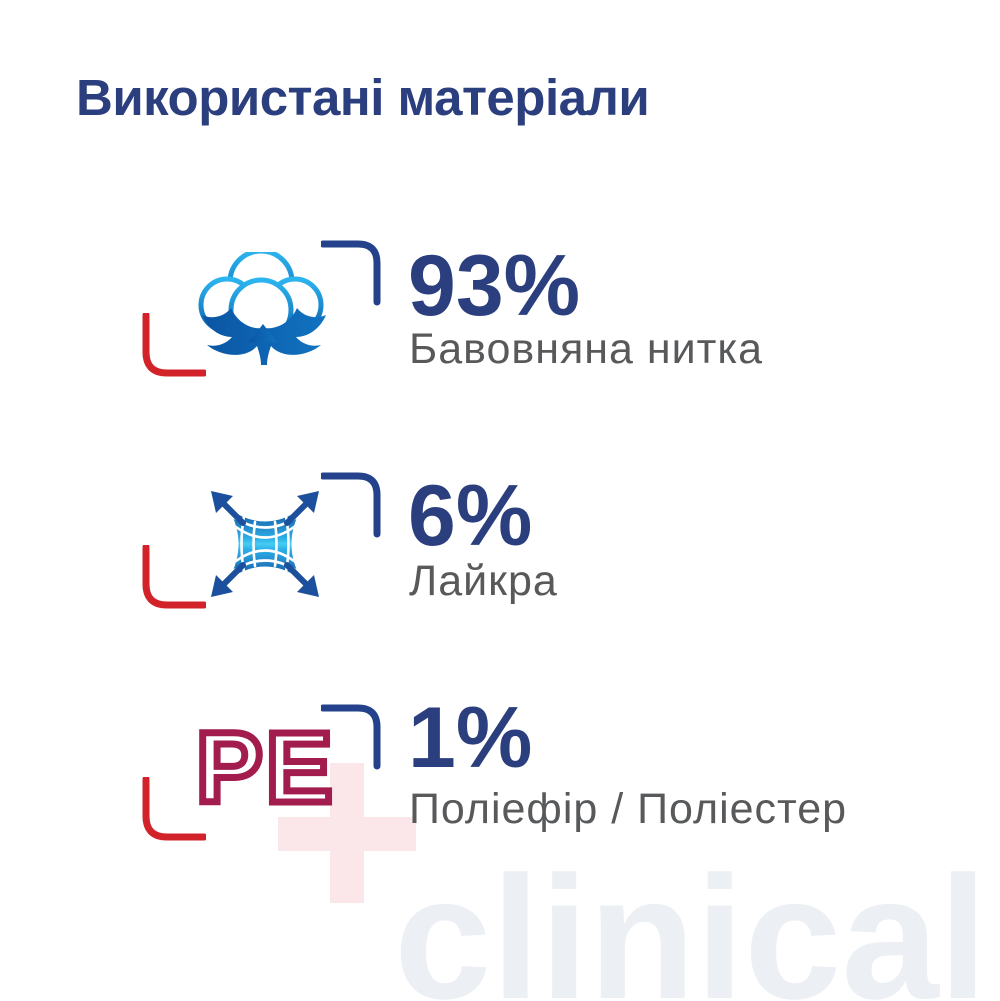 The image size is (1000, 1001). Describe the element at coordinates (691, 921) in the screenshot. I see `clinical-watermark: clinical` at that location.